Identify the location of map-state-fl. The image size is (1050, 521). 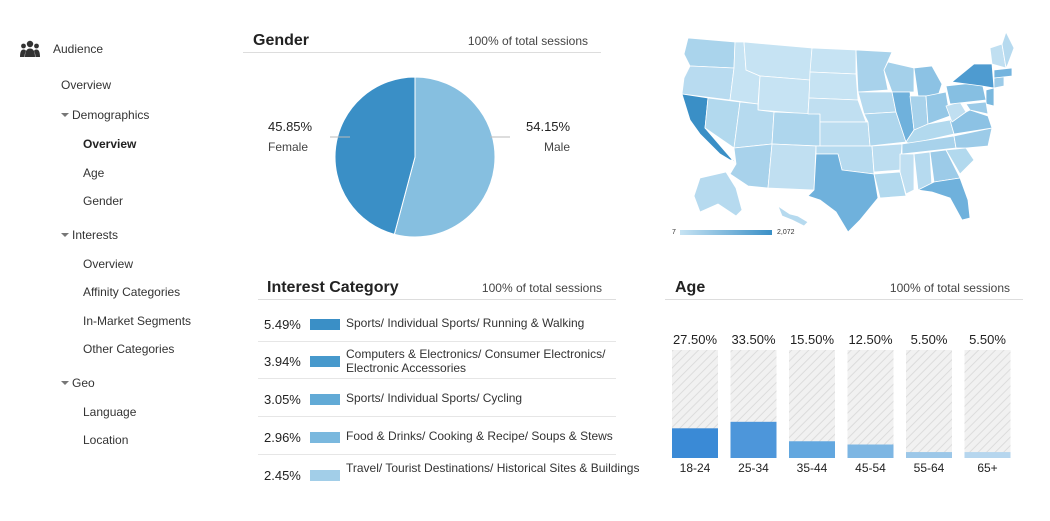
(944, 199).